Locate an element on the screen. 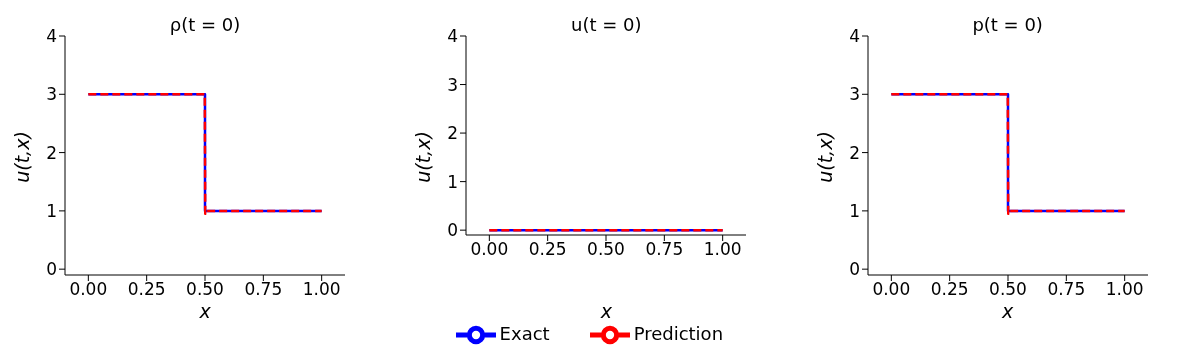  chart-title: u(t = 0) is located at coordinates (606, 24).